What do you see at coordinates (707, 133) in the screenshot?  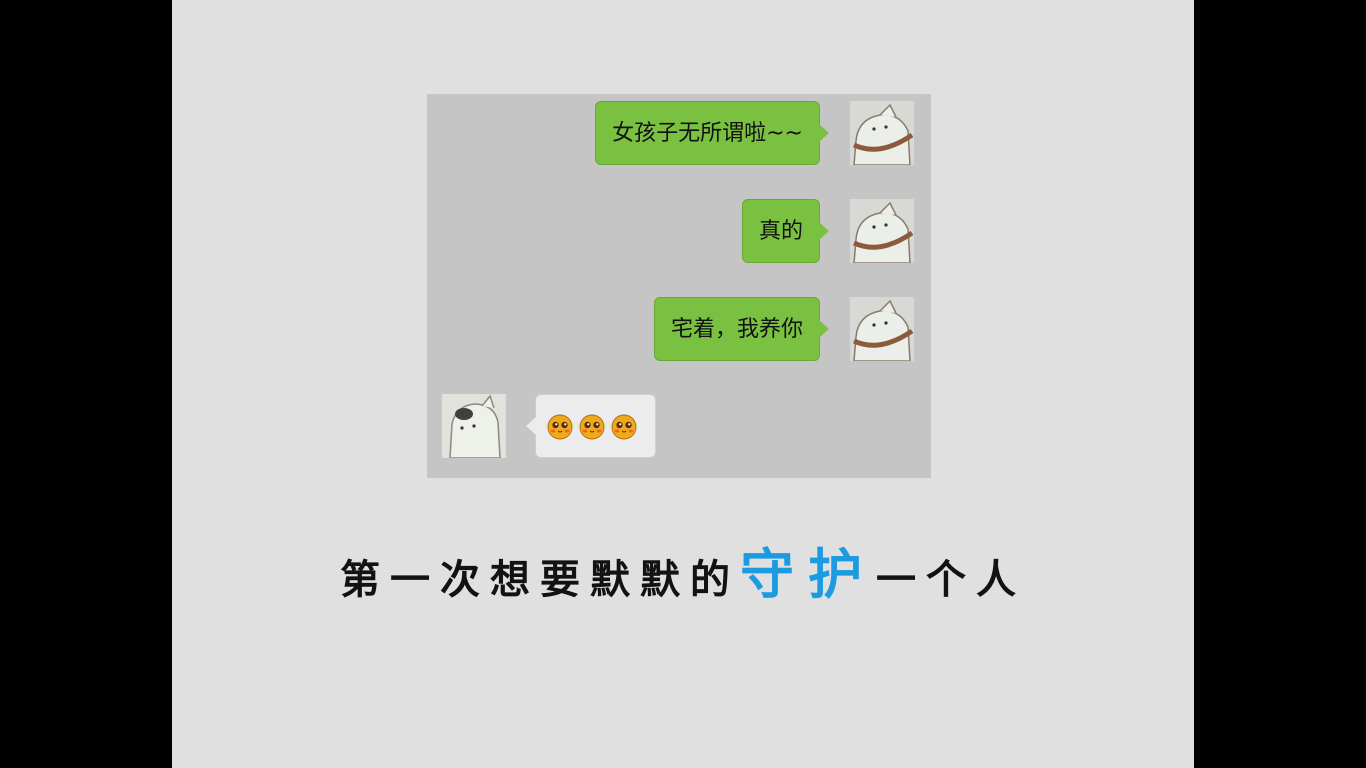 I see `message-text: 女孩子无所谓啦~~` at bounding box center [707, 133].